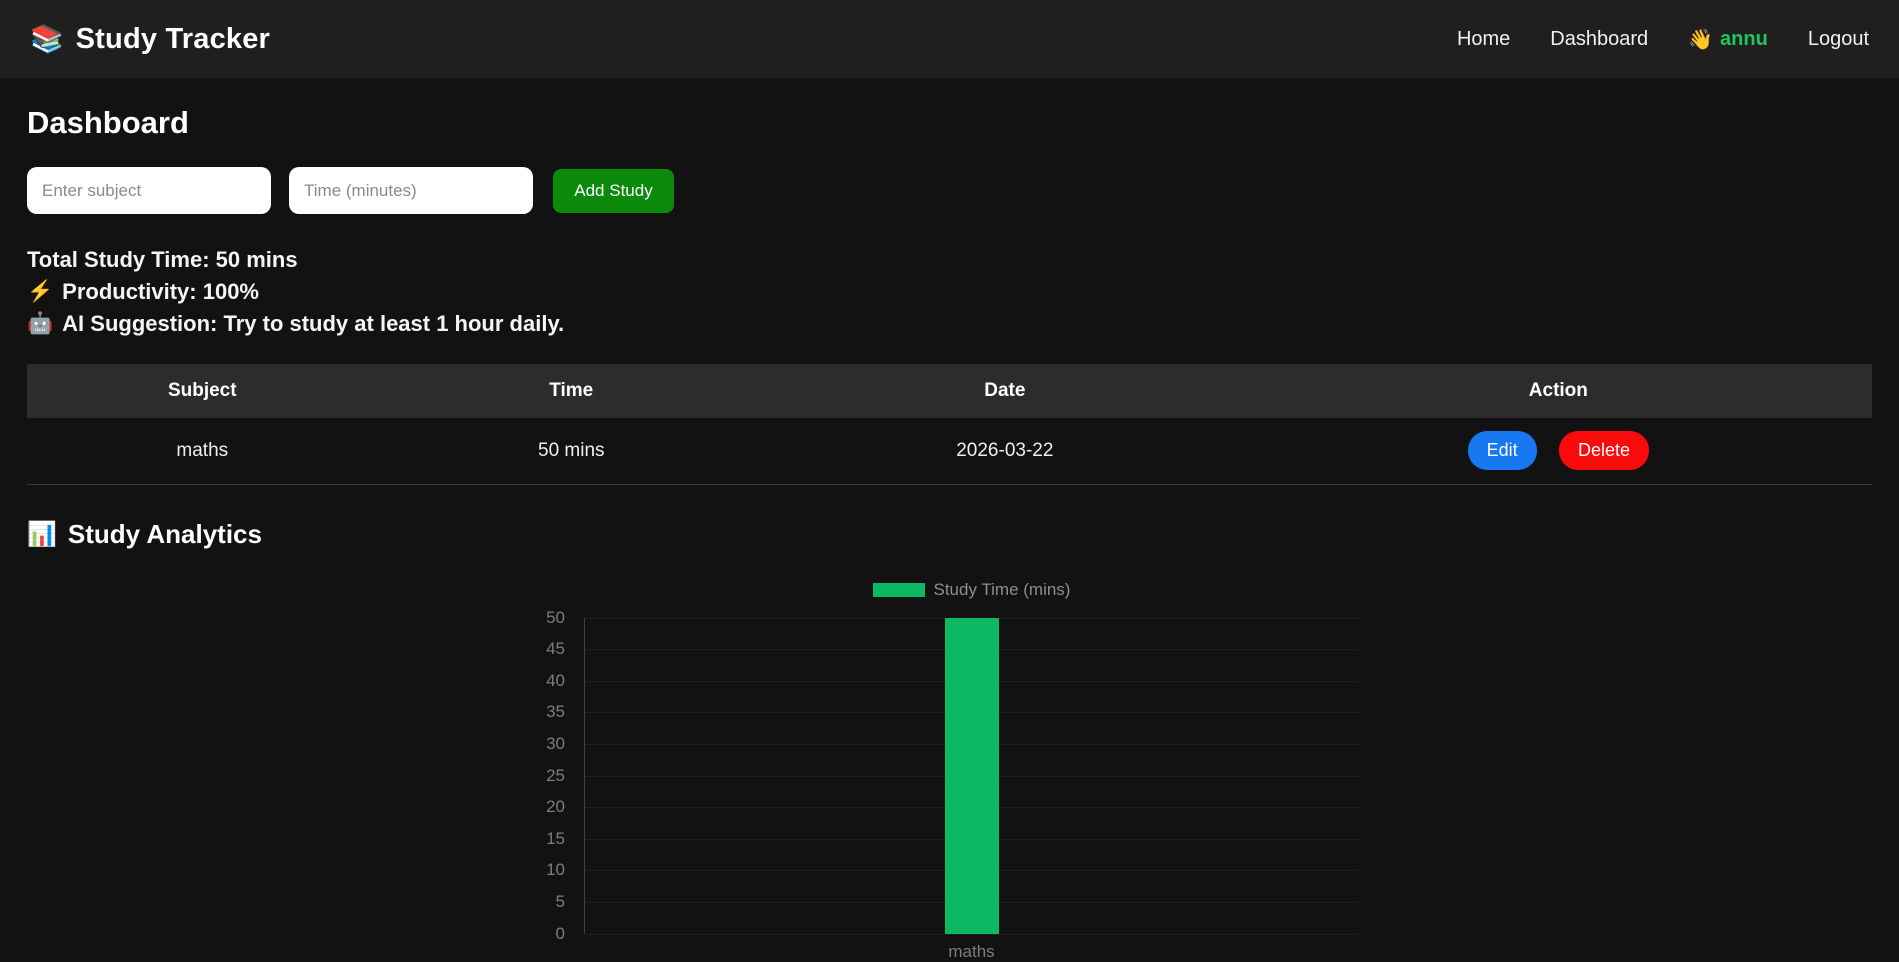 This screenshot has height=962, width=1899. Describe the element at coordinates (555, 807) in the screenshot. I see `y-axis-tick: 20` at that location.